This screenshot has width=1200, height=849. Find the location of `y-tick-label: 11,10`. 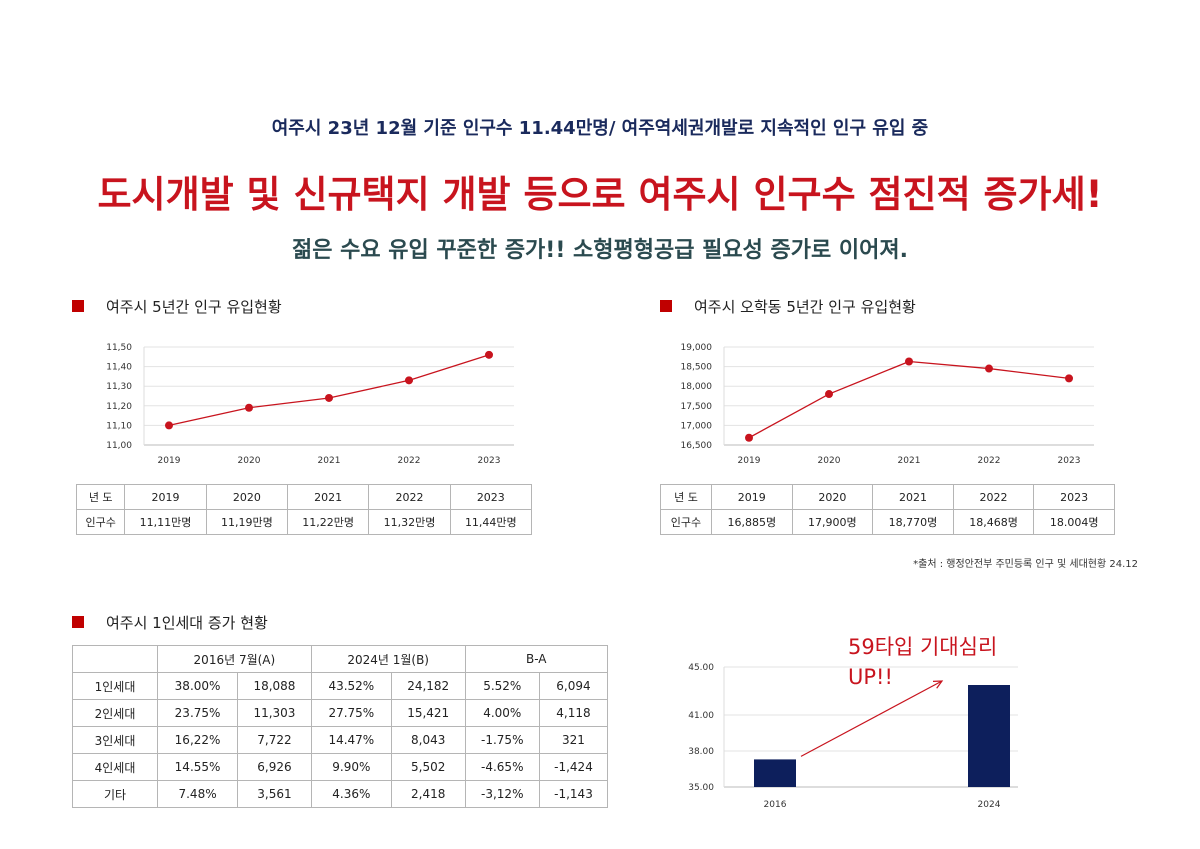

y-tick-label: 11,10 is located at coordinates (119, 426).